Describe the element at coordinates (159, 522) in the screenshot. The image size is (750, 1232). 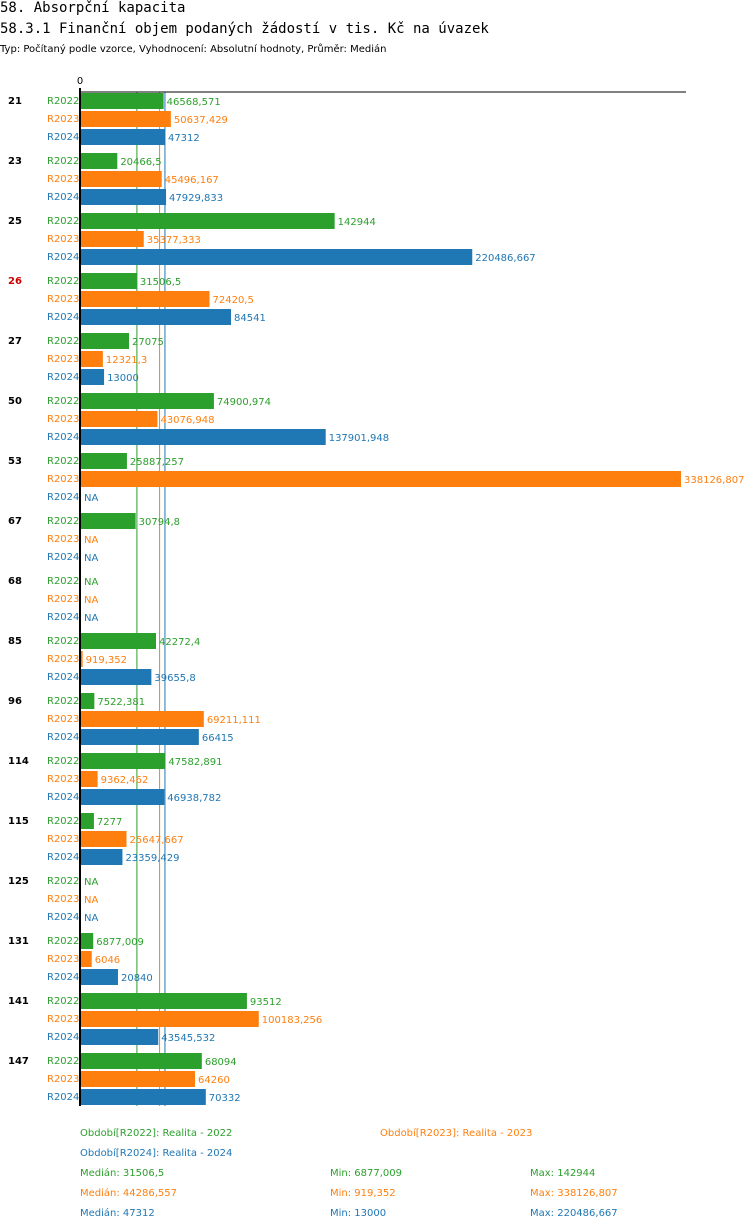
I see `value-label: 30794,8` at that location.